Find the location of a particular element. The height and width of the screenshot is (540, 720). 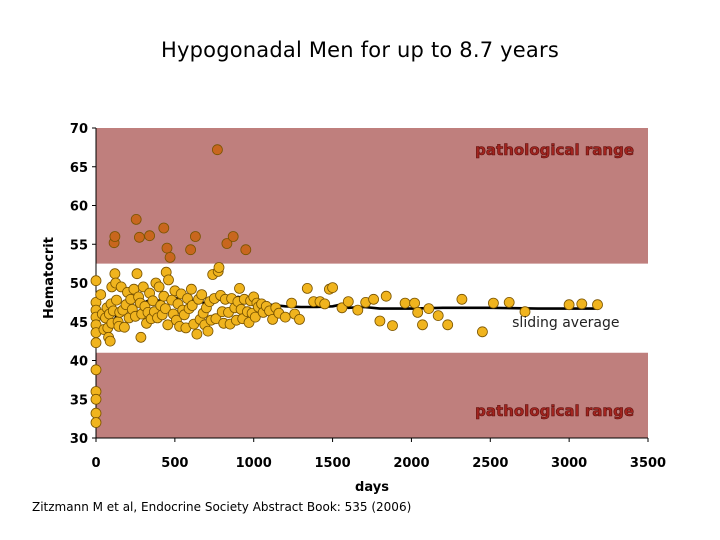

x-tick-label: 3000 is located at coordinates (569, 463).